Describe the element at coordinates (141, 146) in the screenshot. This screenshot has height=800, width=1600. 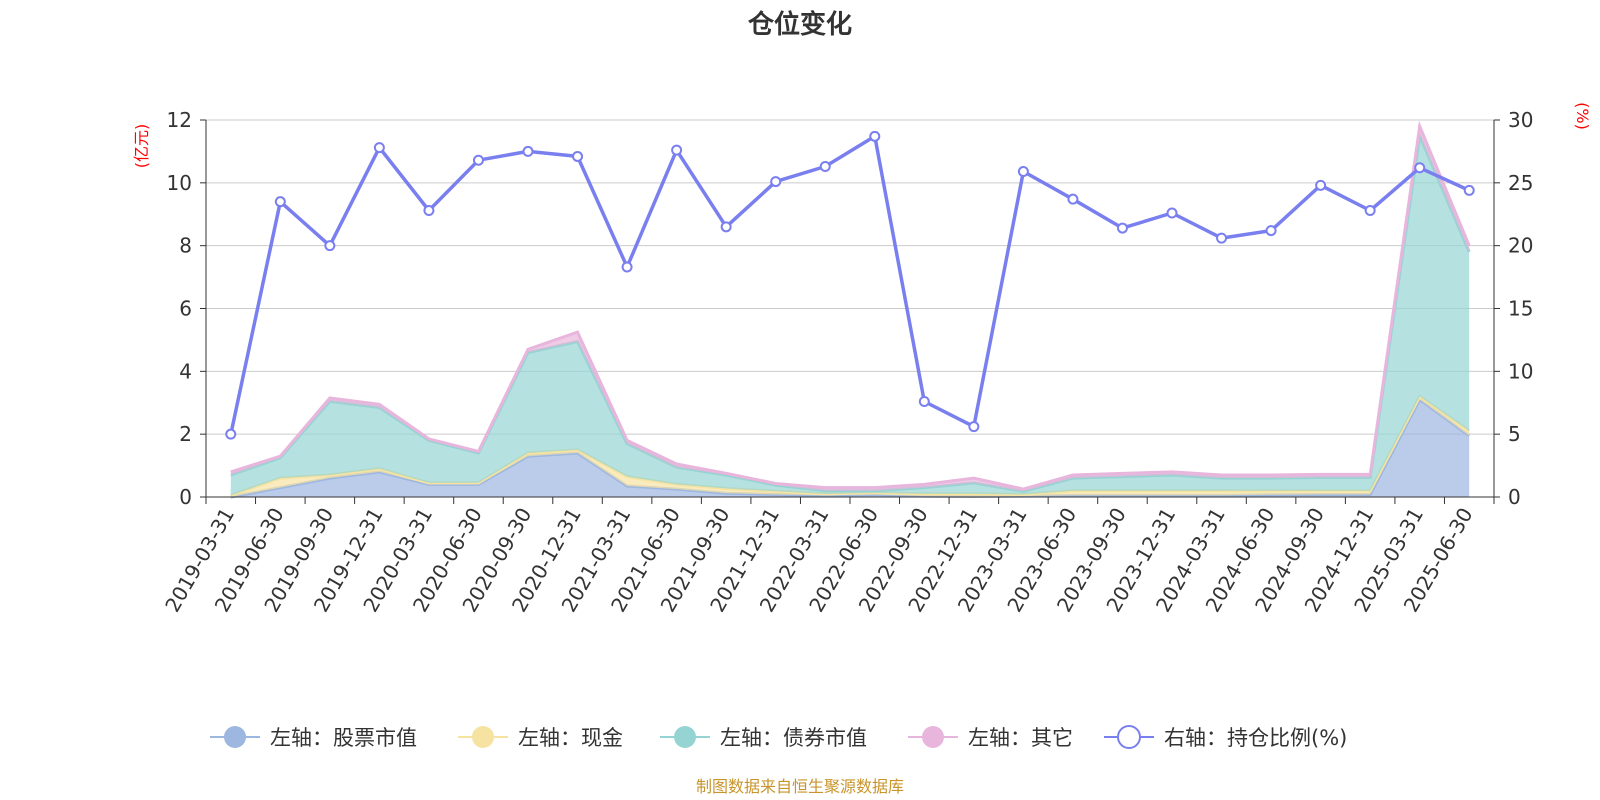
I see `left-axis-unit: (亿元)` at that location.